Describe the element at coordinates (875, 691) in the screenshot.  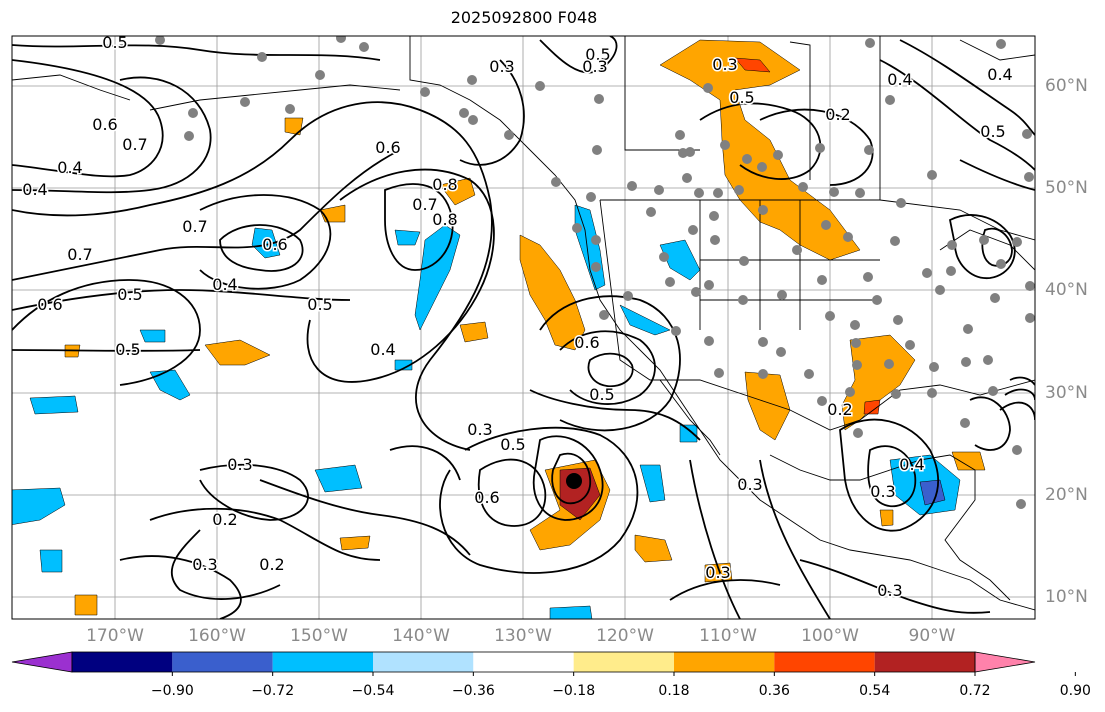
I see `colorbar-tick-label: 0.54` at that location.